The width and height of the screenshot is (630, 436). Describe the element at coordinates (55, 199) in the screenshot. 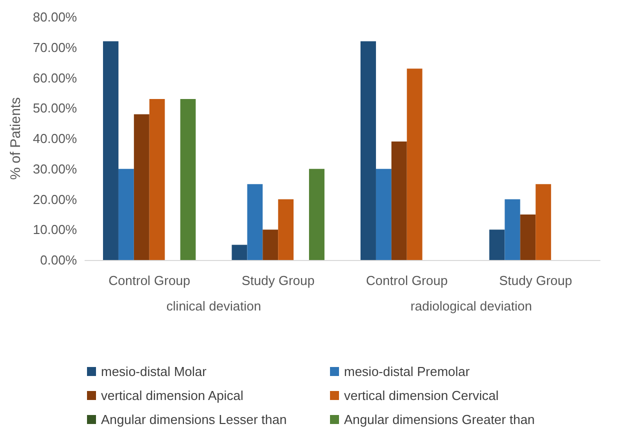

I see `y-tick-label: 20.00%` at that location.